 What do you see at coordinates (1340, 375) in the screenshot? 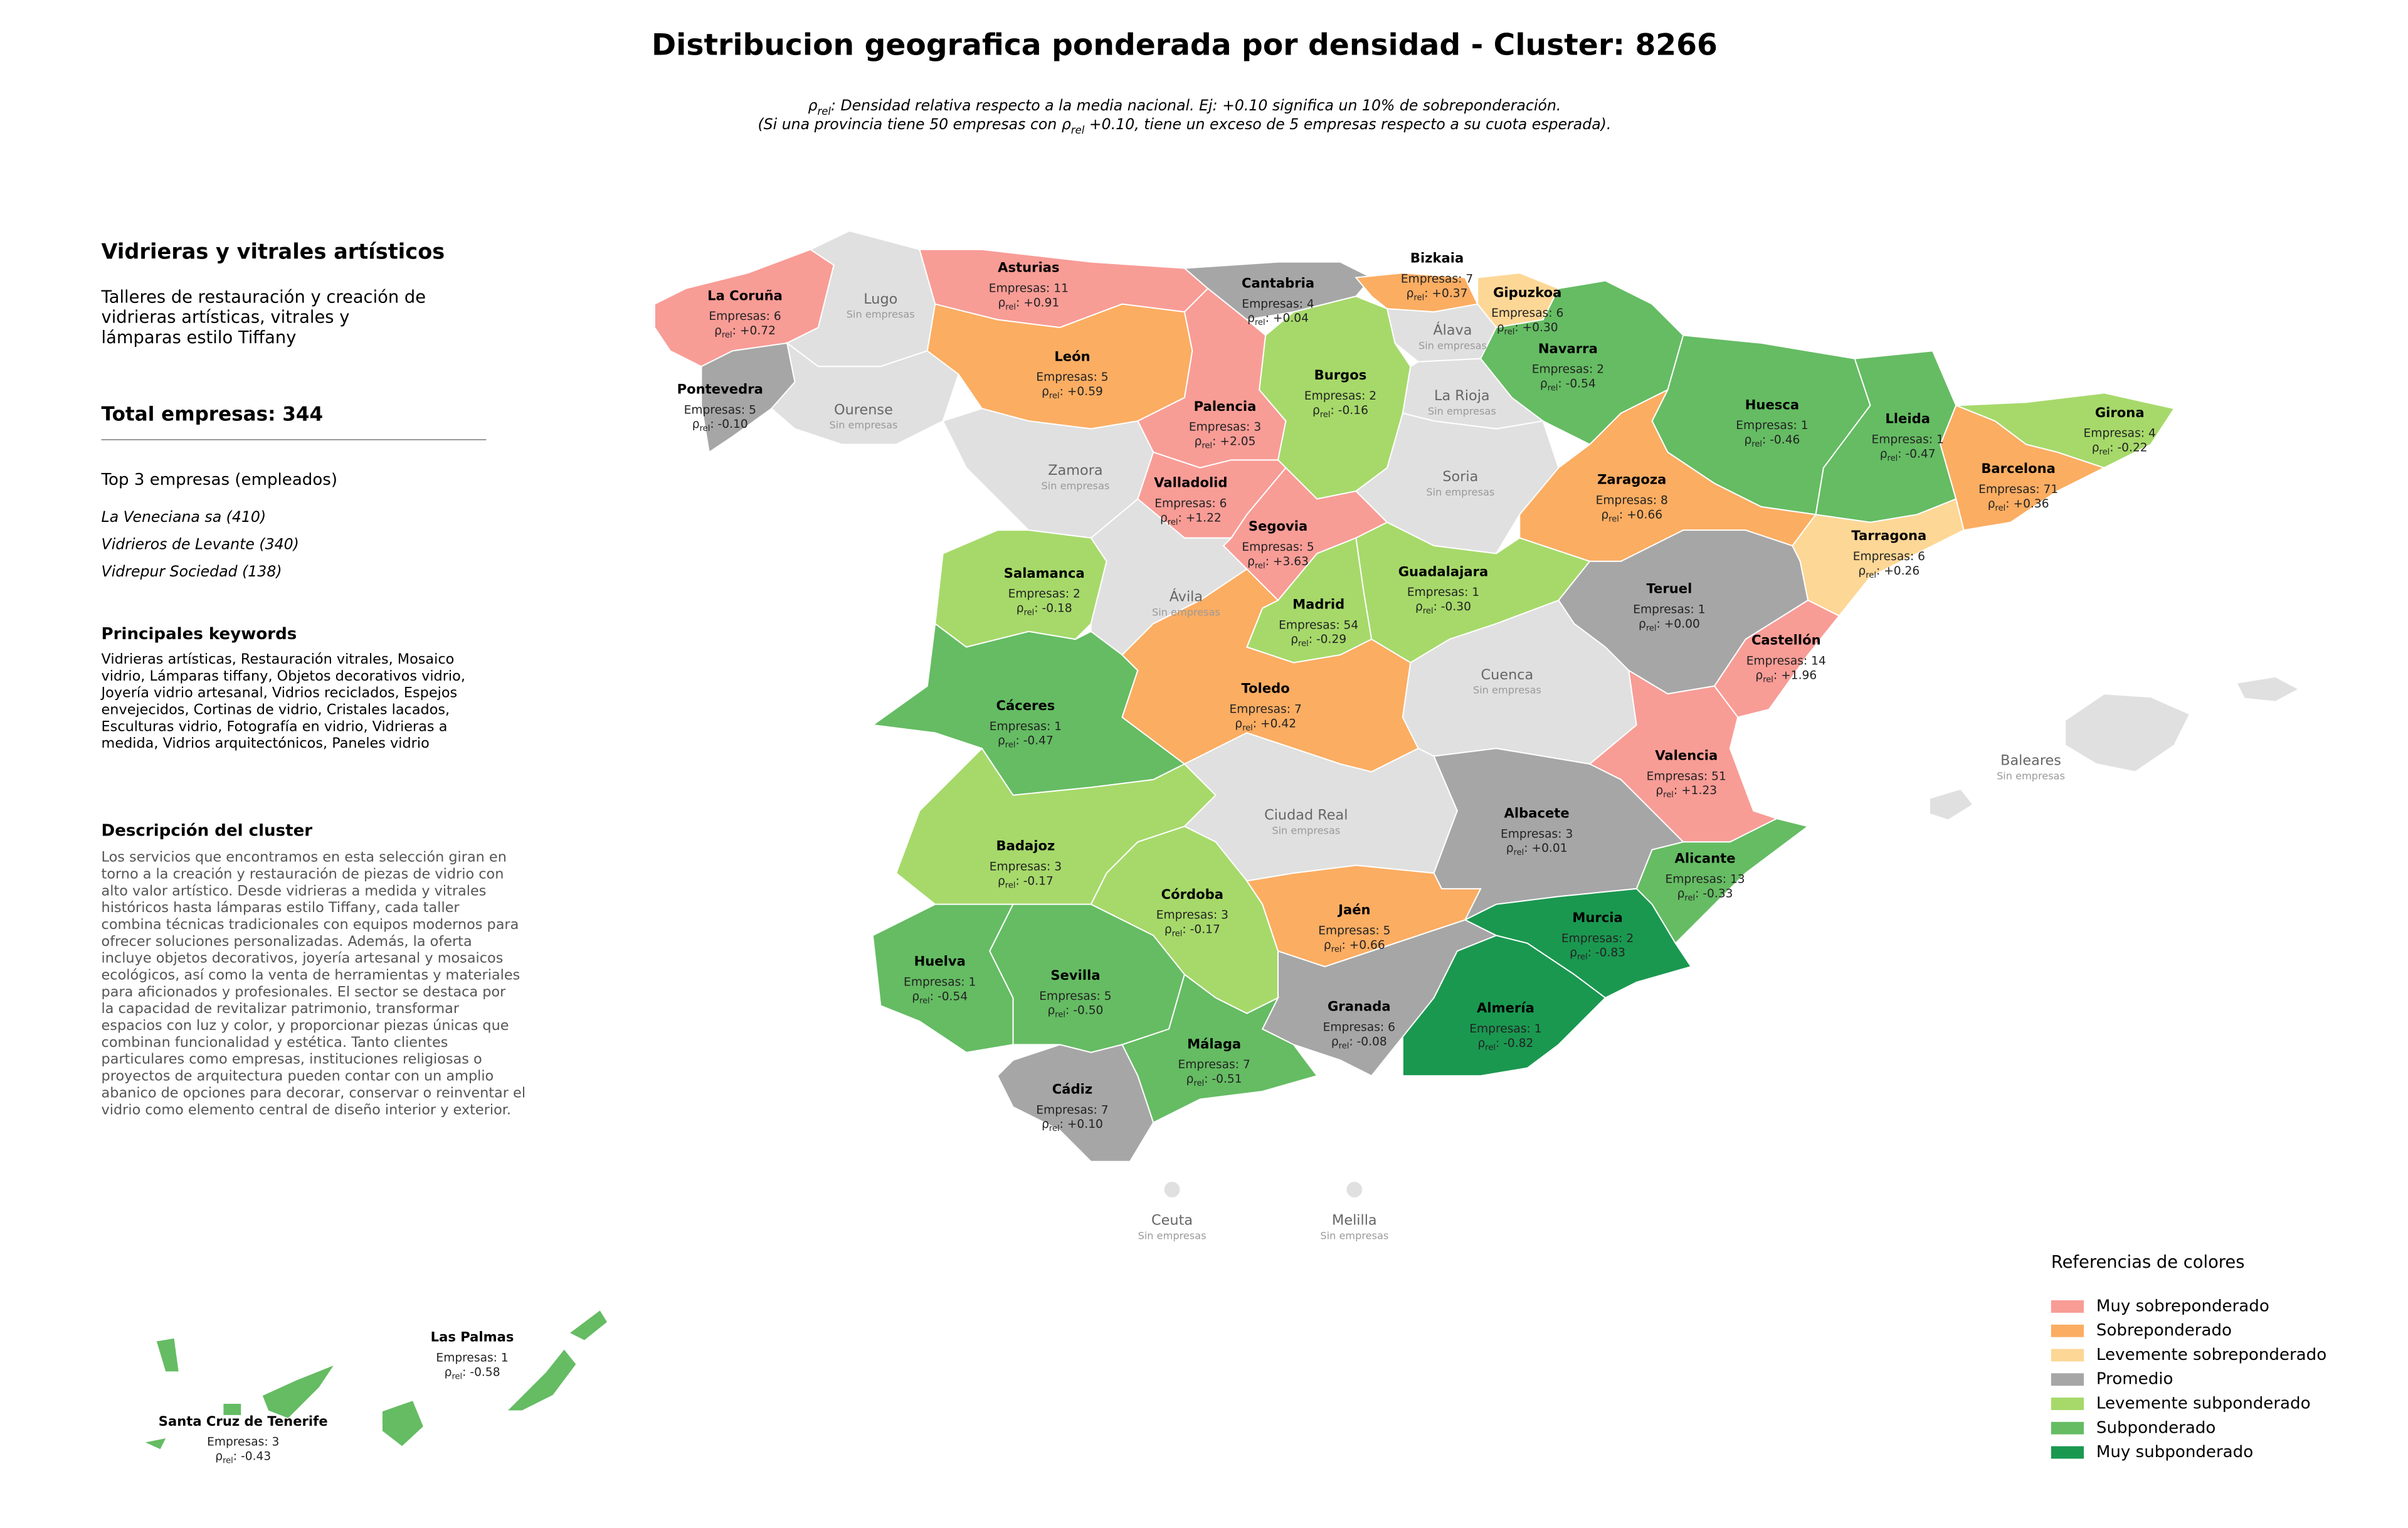
I see `province-name: Burgos` at bounding box center [1340, 375].